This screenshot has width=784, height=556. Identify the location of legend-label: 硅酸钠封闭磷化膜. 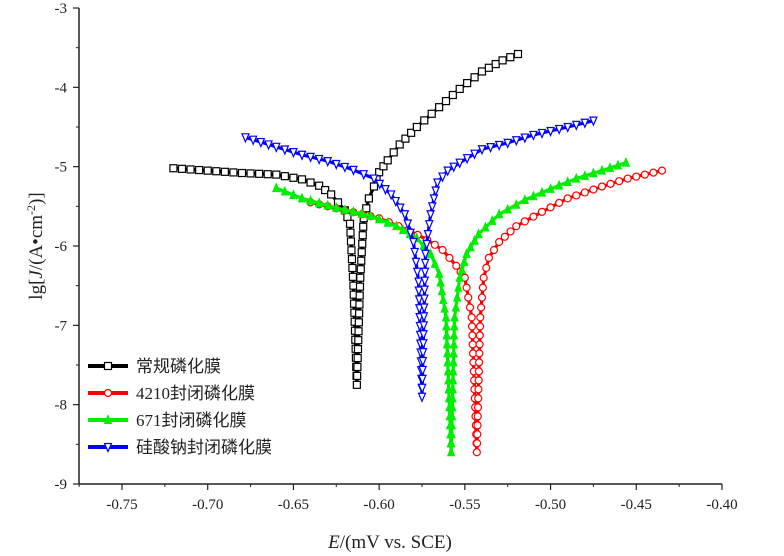
(204, 447).